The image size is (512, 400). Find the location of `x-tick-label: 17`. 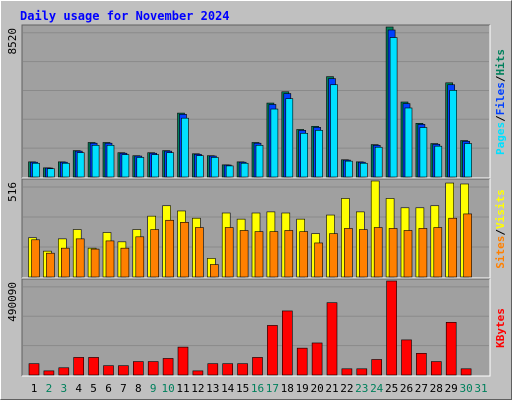

x-tick-label: 17 is located at coordinates (272, 388).